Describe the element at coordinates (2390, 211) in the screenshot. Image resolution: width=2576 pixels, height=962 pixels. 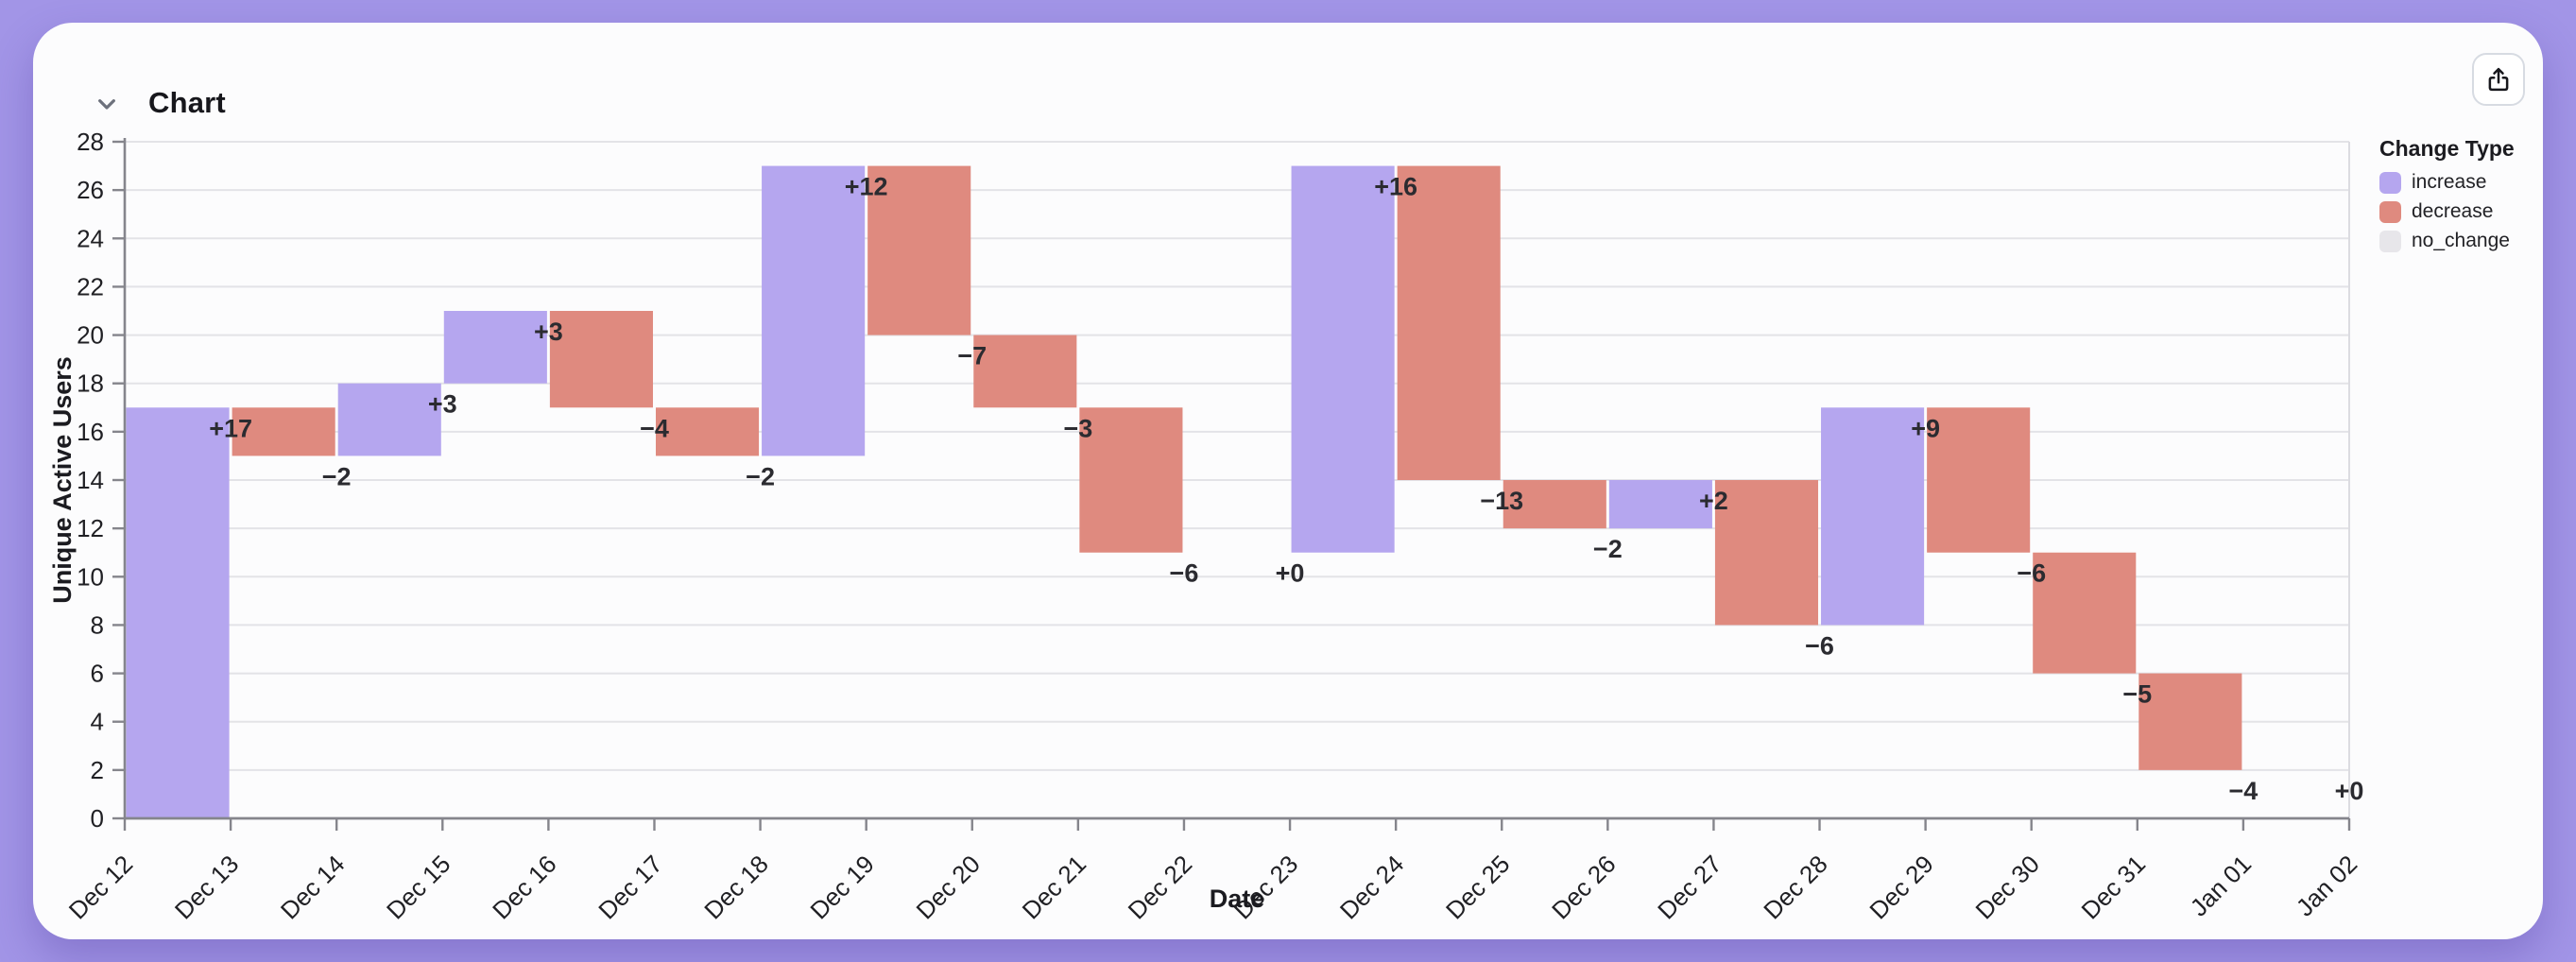
I see `legend-swatch-decrease` at that location.